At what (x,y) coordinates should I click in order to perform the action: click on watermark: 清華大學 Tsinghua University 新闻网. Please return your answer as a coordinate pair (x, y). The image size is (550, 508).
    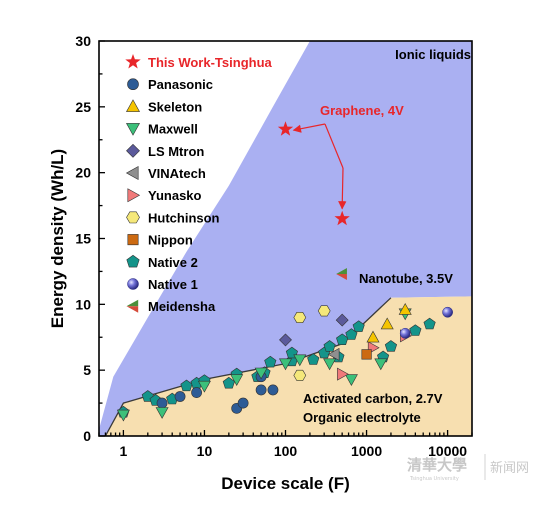
    Looking at the image, I should click on (468, 468).